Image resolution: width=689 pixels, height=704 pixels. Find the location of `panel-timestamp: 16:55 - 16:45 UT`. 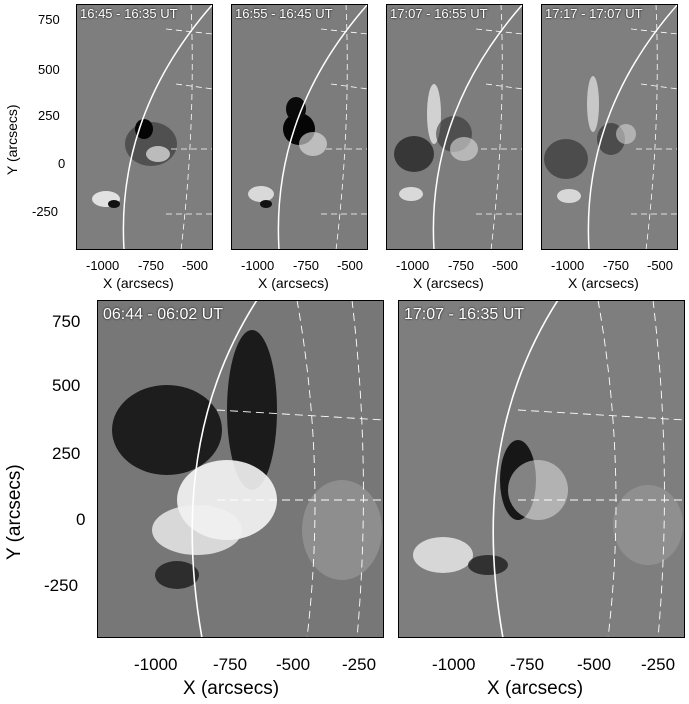

panel-timestamp: 16:55 - 16:45 UT is located at coordinates (284, 13).